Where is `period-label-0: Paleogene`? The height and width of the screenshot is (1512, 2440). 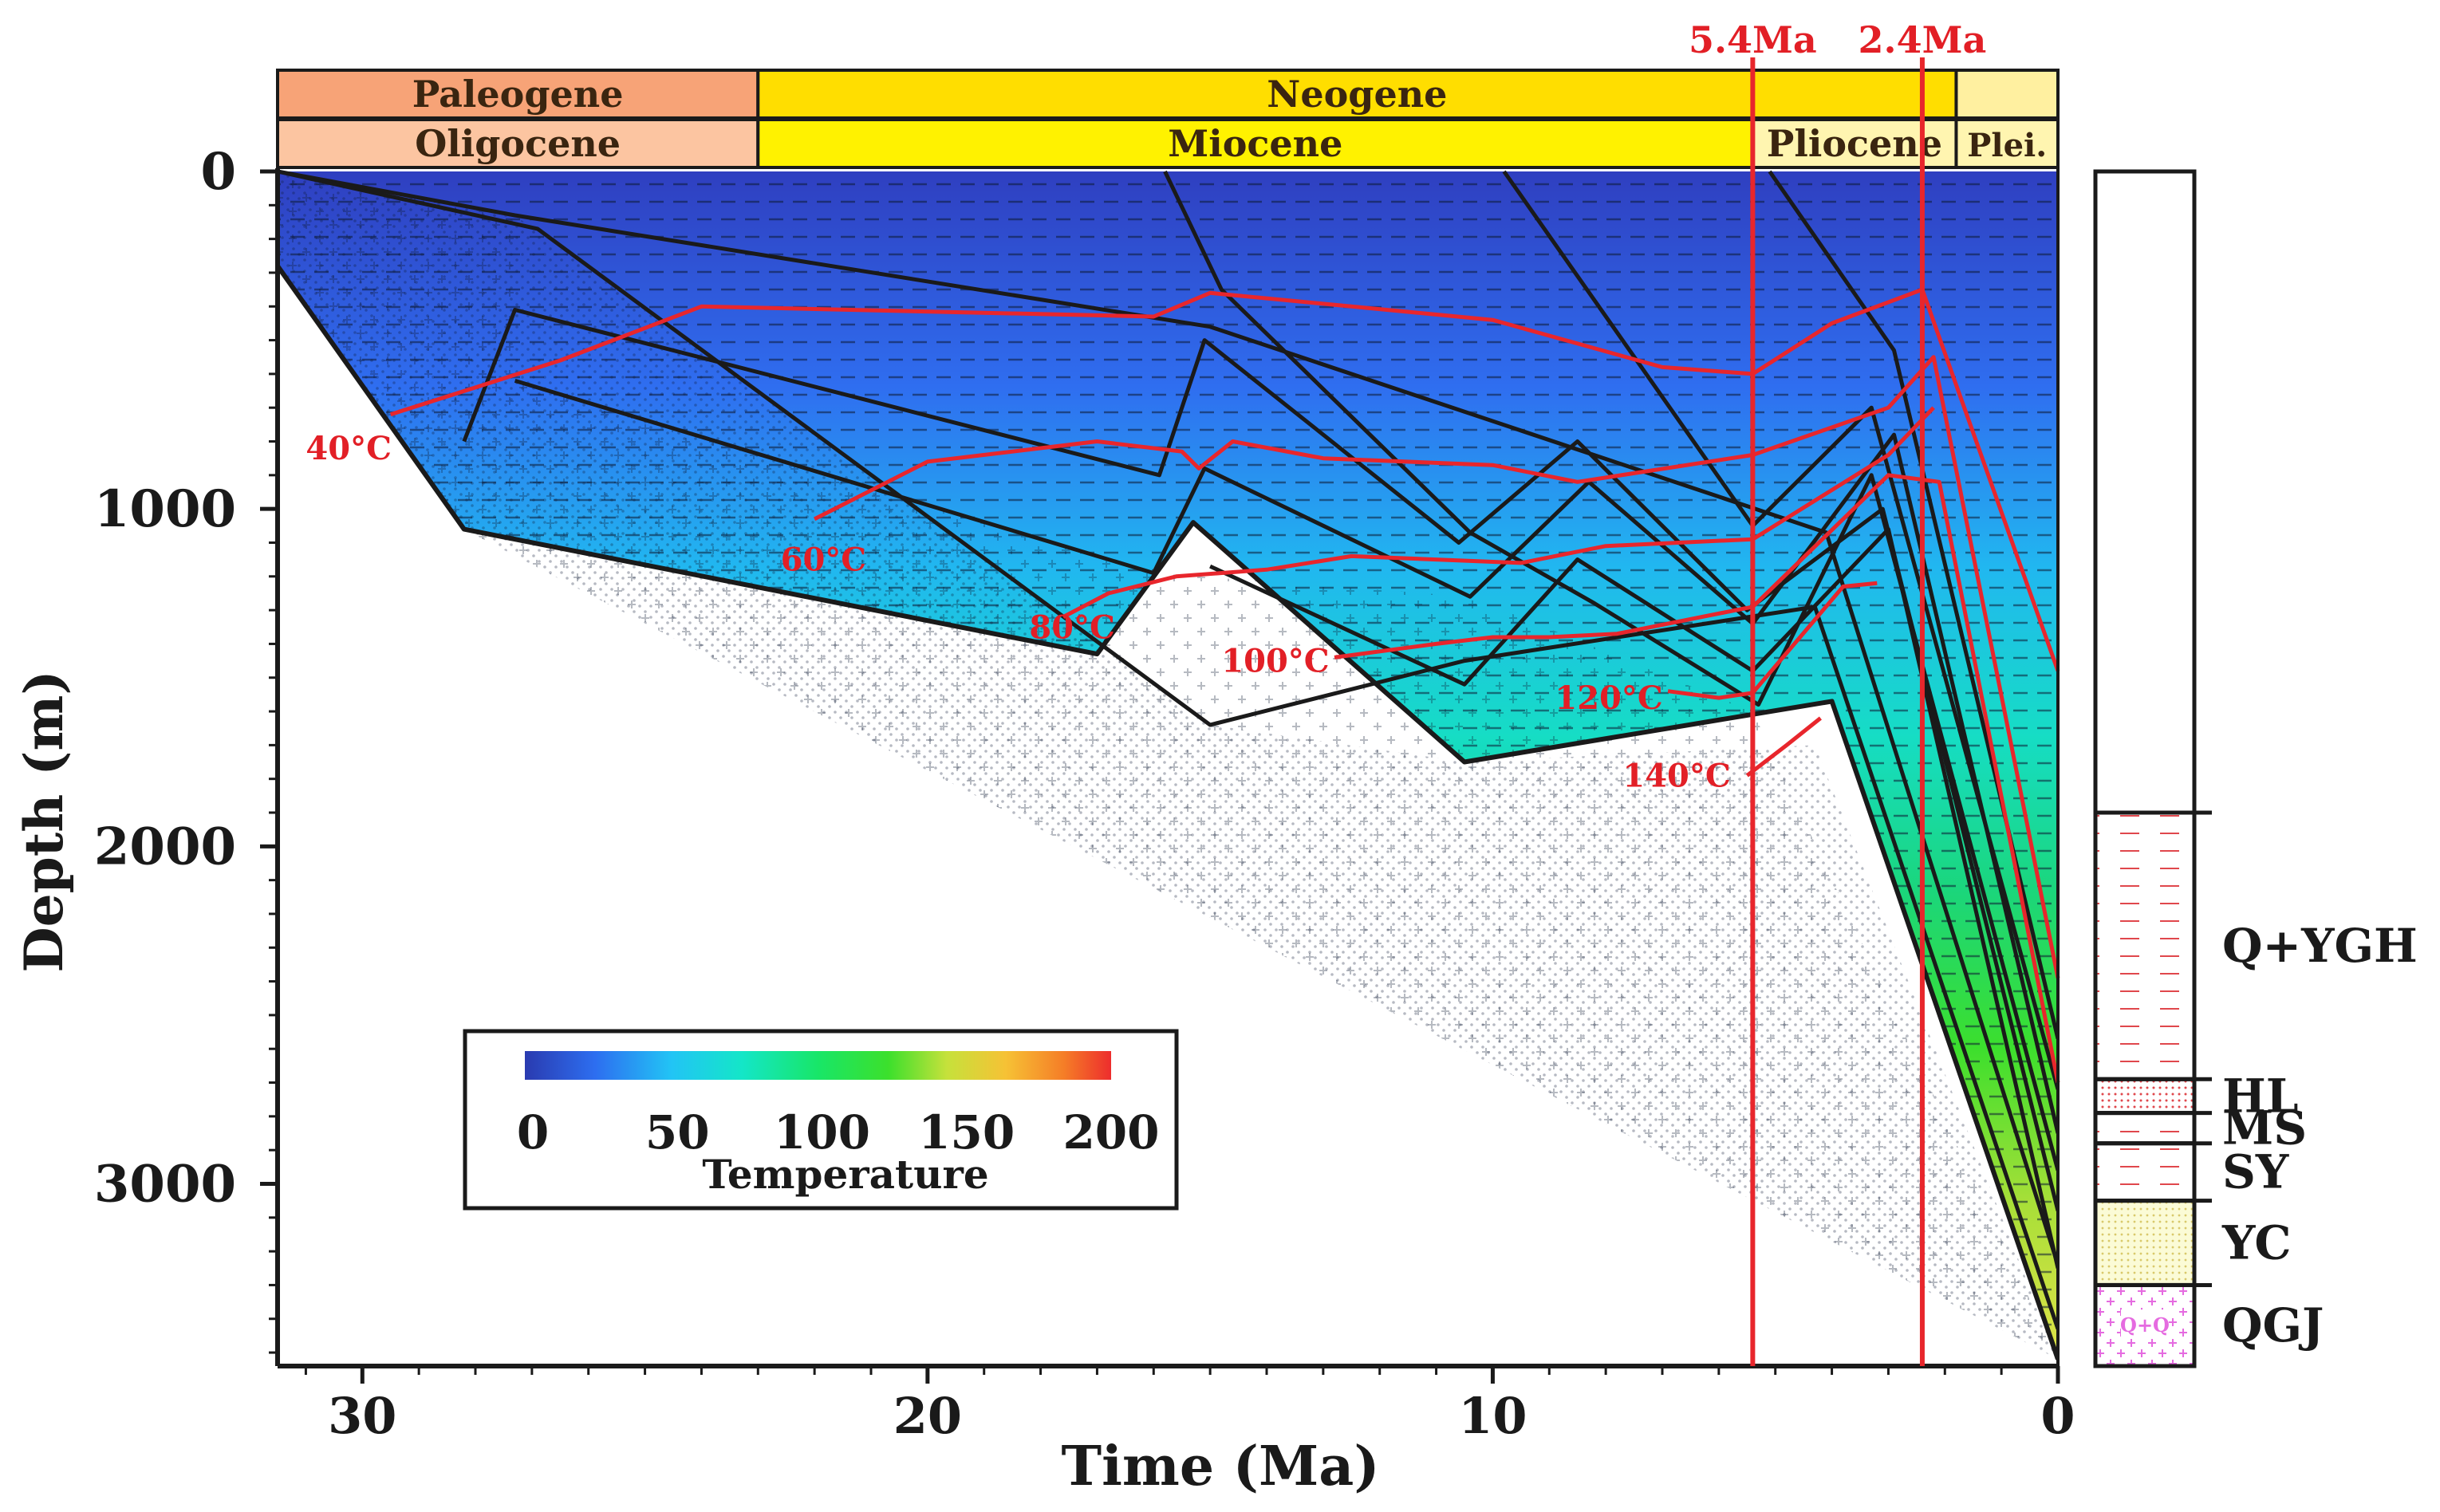 period-label-0: Paleogene is located at coordinates (518, 94).